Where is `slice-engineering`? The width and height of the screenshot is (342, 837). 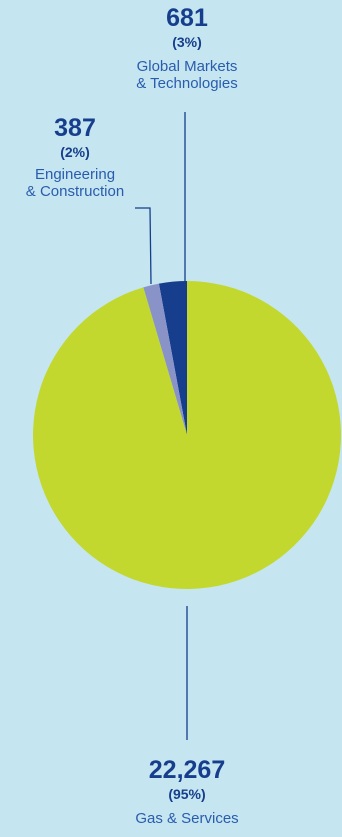 slice-engineering is located at coordinates (165, 359).